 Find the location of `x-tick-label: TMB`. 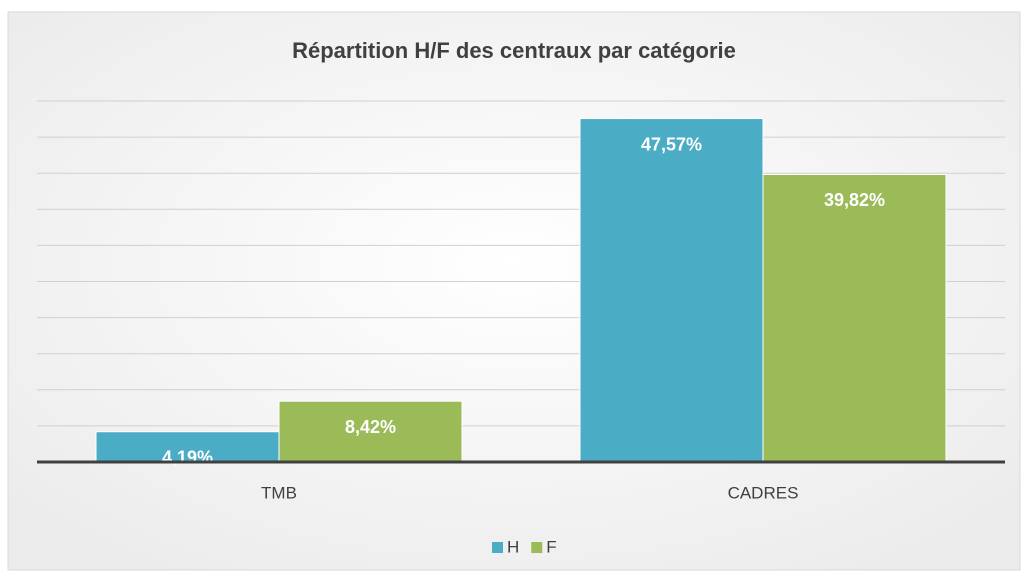

x-tick-label: TMB is located at coordinates (279, 492).